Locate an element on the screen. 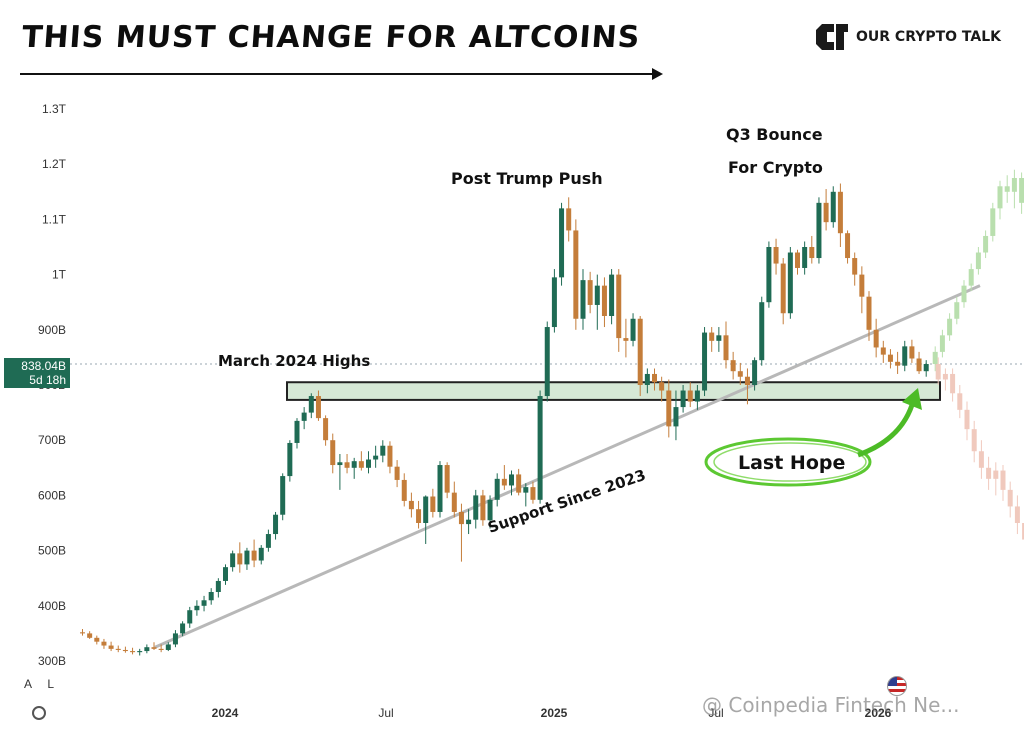 The height and width of the screenshot is (730, 1024). annotation-march-highs: March 2024 Highs is located at coordinates (294, 361).